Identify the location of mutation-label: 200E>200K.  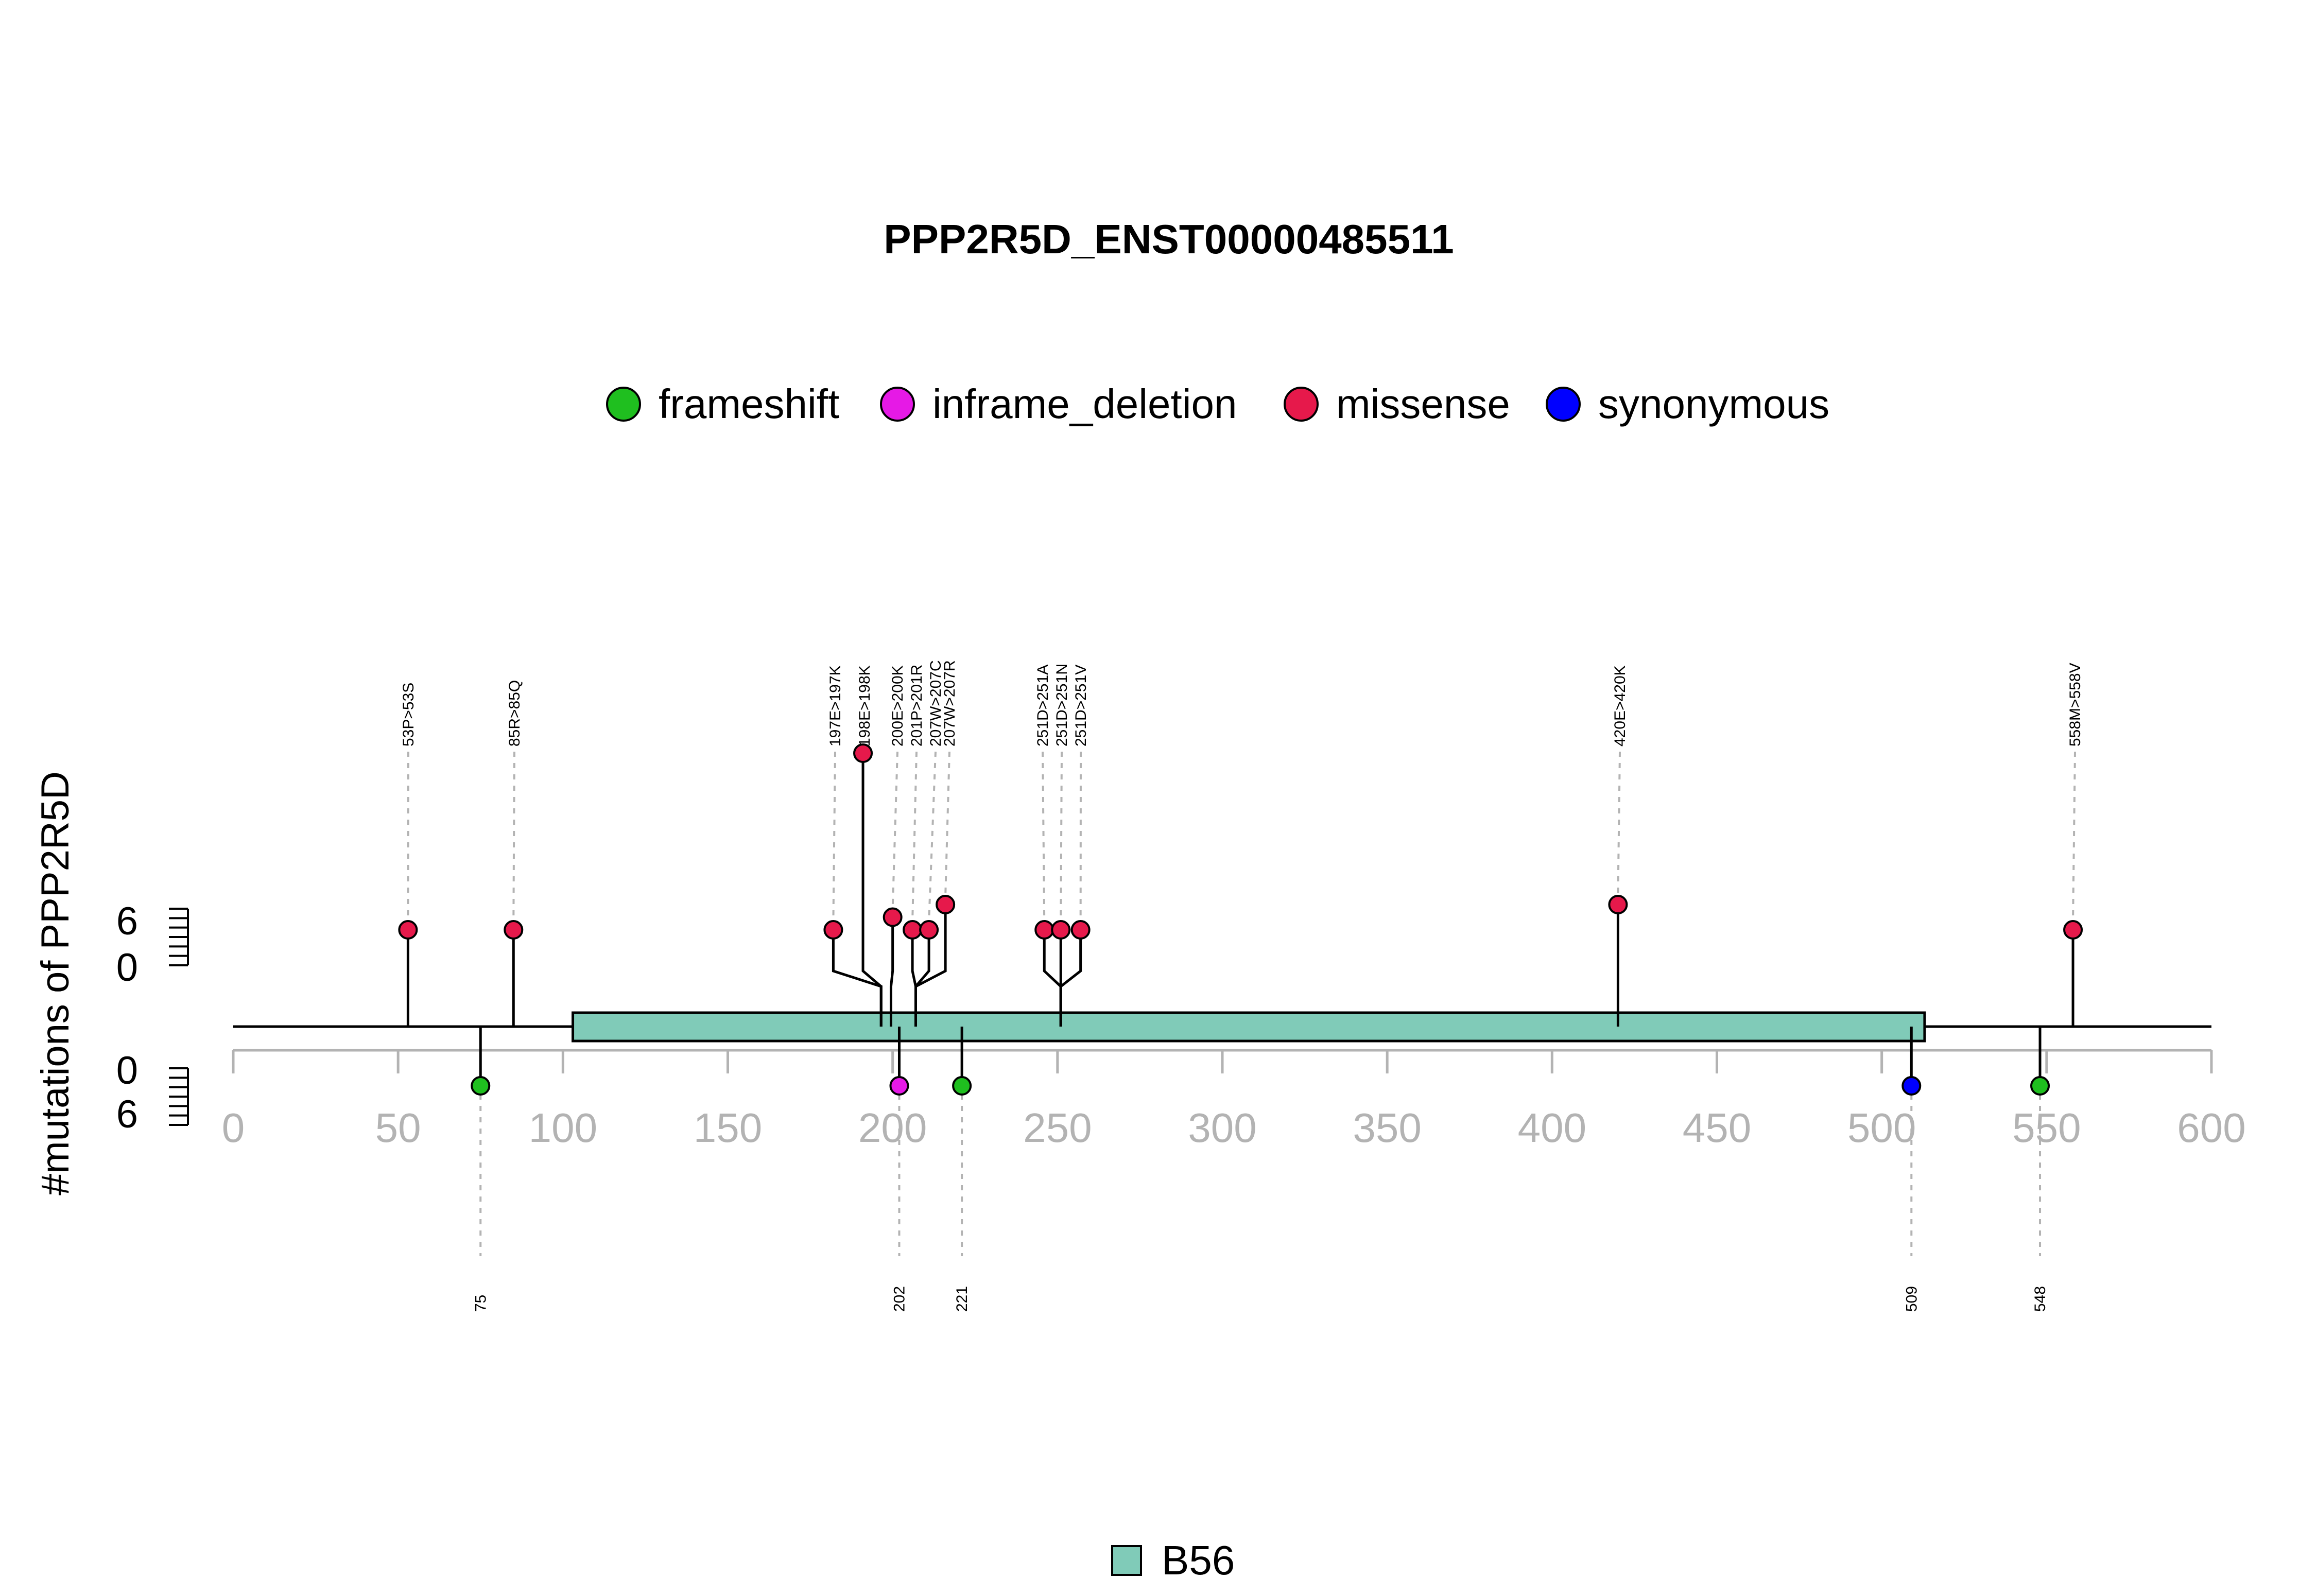
(897, 706).